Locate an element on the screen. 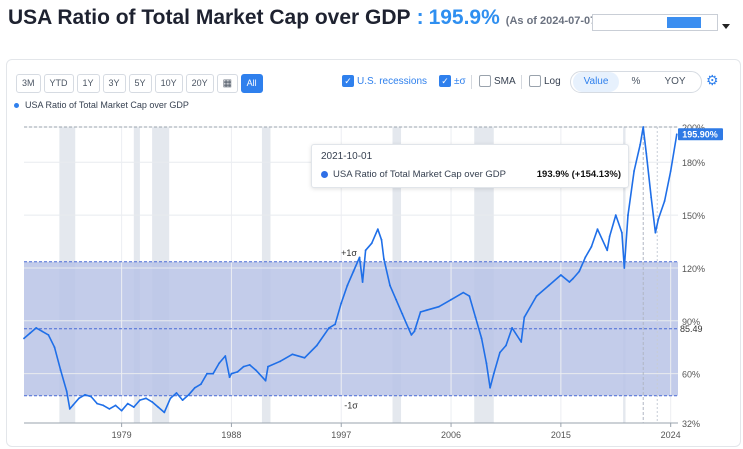  mode-value-button: Value is located at coordinates (596, 82).